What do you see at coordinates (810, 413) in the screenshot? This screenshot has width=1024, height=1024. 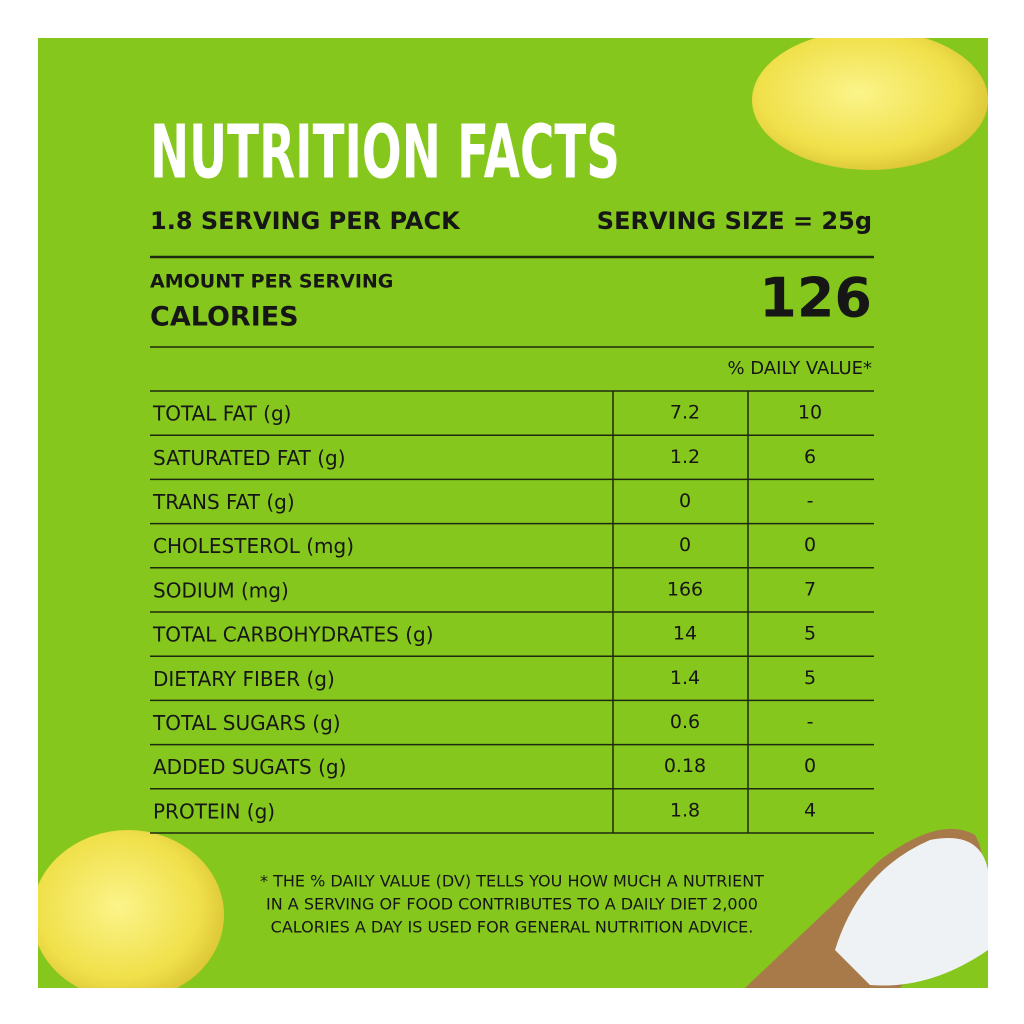 I see `nutrient-dv: 10` at bounding box center [810, 413].